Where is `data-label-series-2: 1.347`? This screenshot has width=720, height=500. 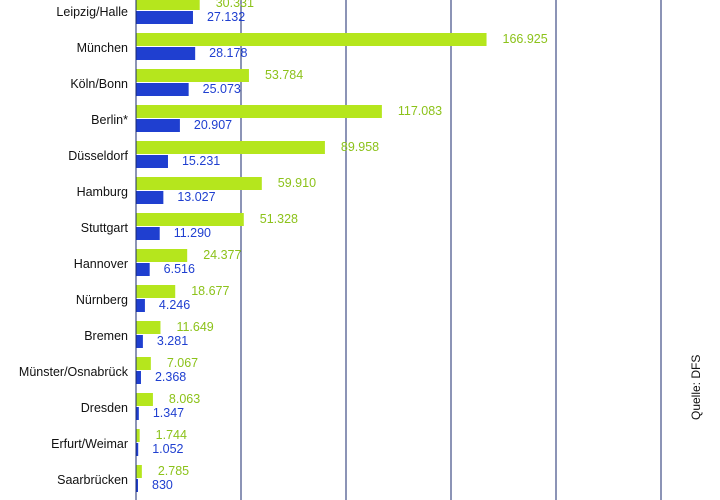 data-label-series-2: 1.347 is located at coordinates (168, 413).